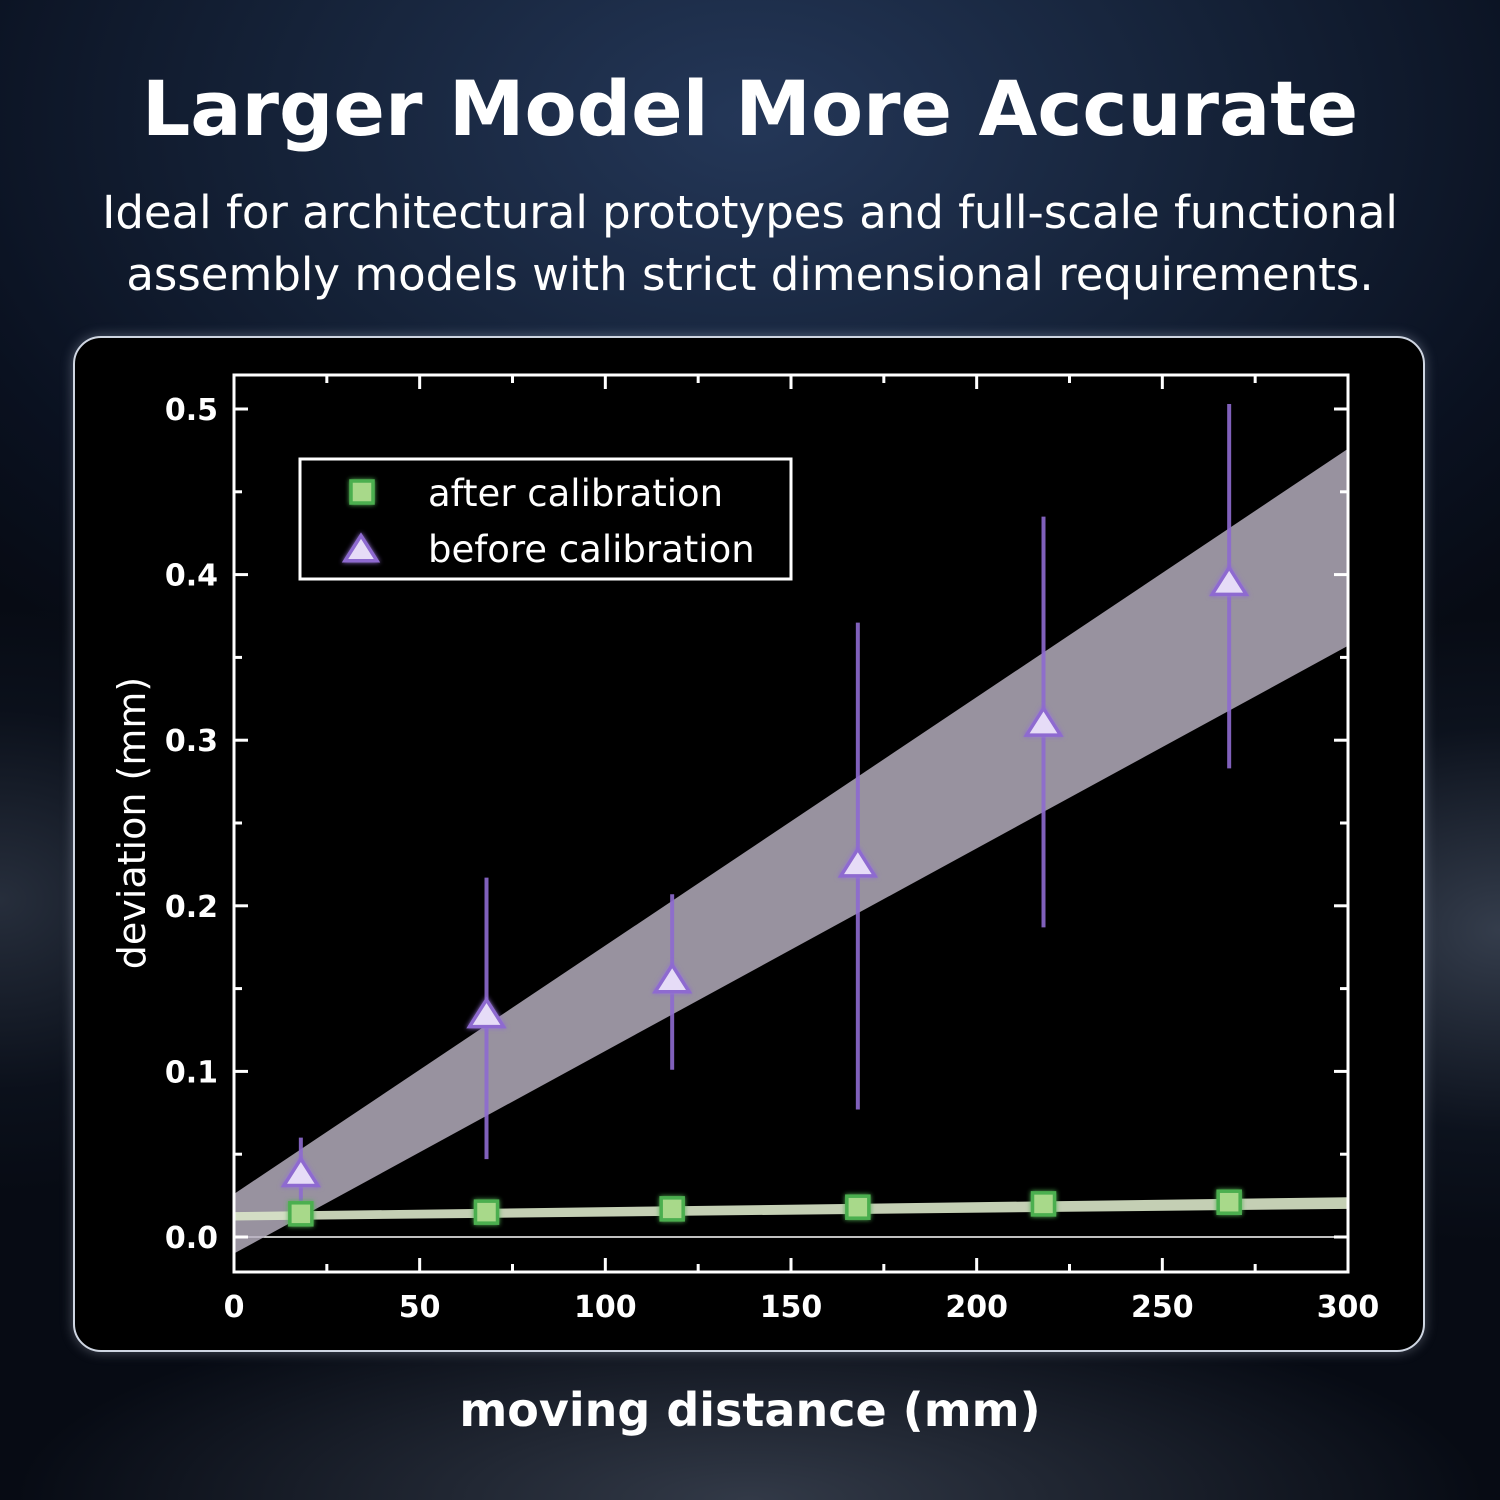  What do you see at coordinates (191, 1238) in the screenshot?
I see `y-tick-label: 0.0` at bounding box center [191, 1238].